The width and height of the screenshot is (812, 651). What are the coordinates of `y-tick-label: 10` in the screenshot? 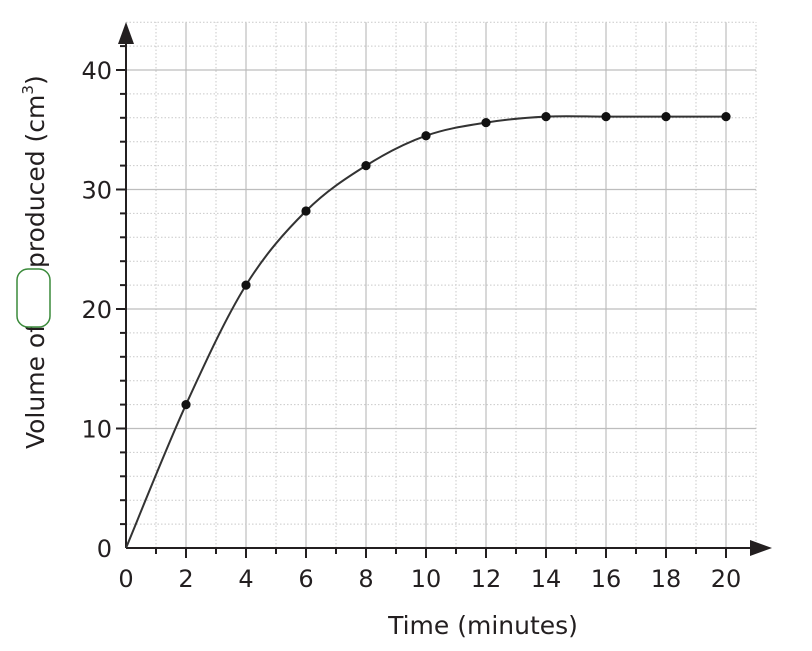 It's located at (96, 430).